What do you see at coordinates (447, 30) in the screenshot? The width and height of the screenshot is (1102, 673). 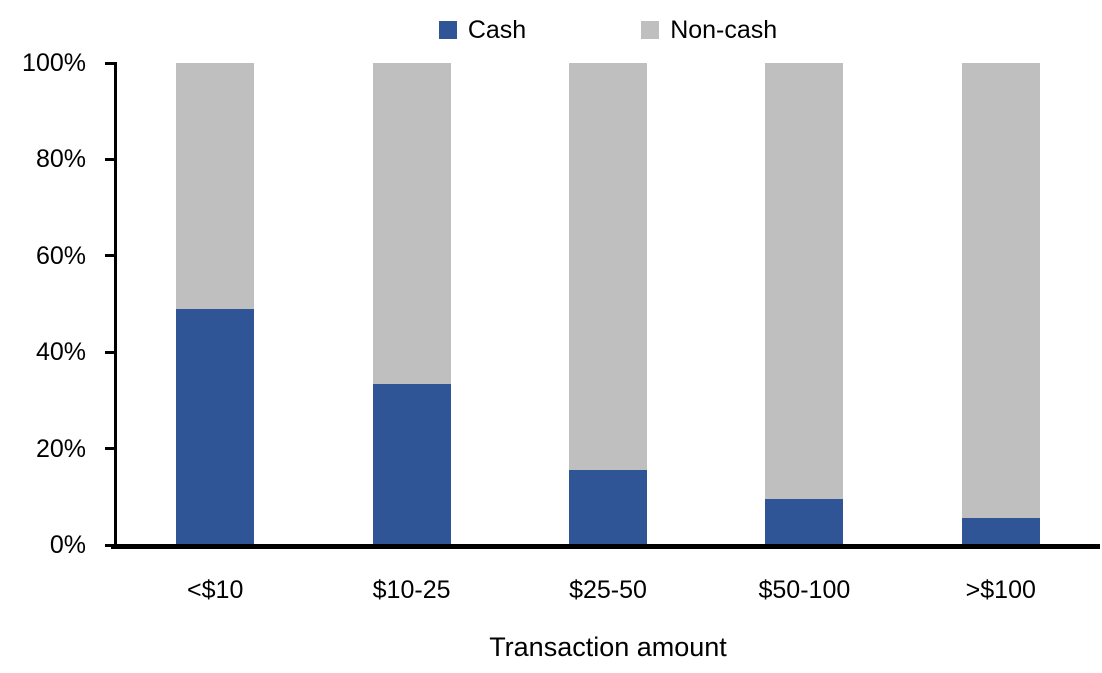 I see `cash-legend-swatch-icon` at bounding box center [447, 30].